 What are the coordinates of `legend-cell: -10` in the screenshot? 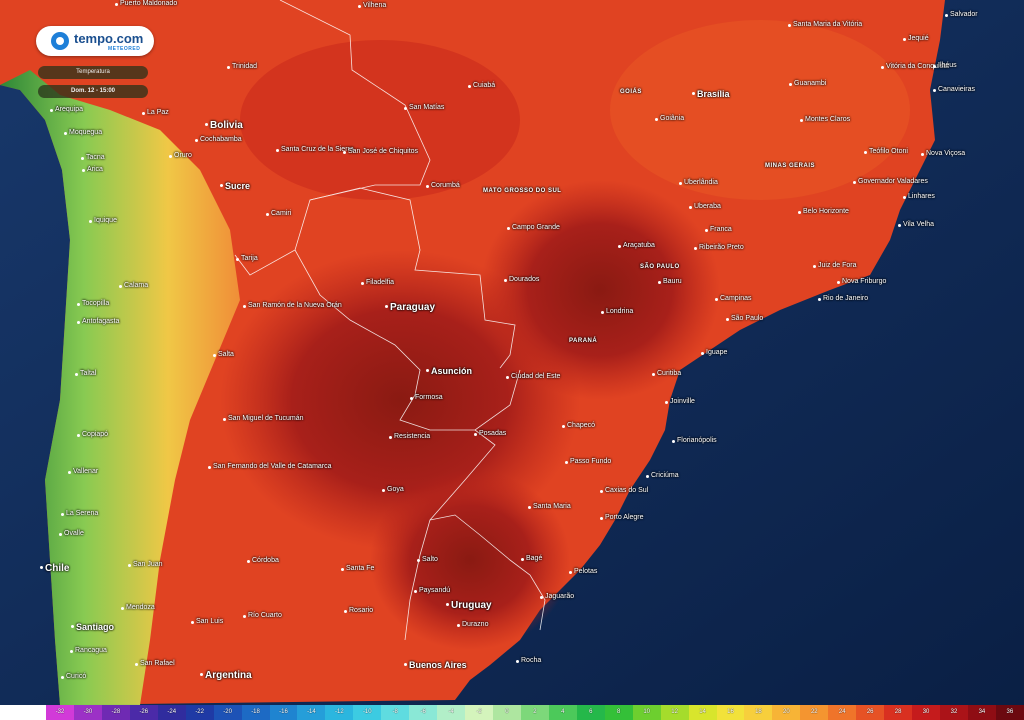 It's located at (367, 712).